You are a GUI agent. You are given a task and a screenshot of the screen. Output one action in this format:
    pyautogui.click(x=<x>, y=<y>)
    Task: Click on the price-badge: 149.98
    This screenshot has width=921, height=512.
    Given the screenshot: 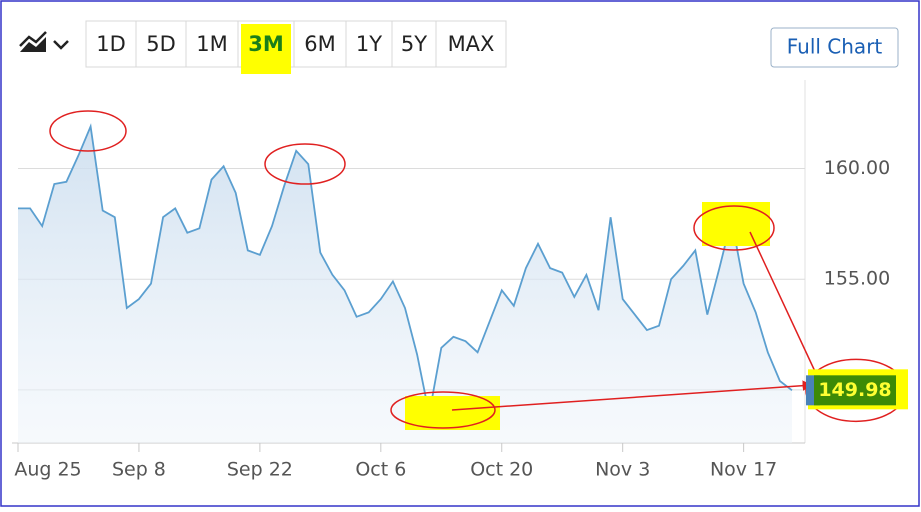 What is the action you would take?
    pyautogui.click(x=856, y=390)
    